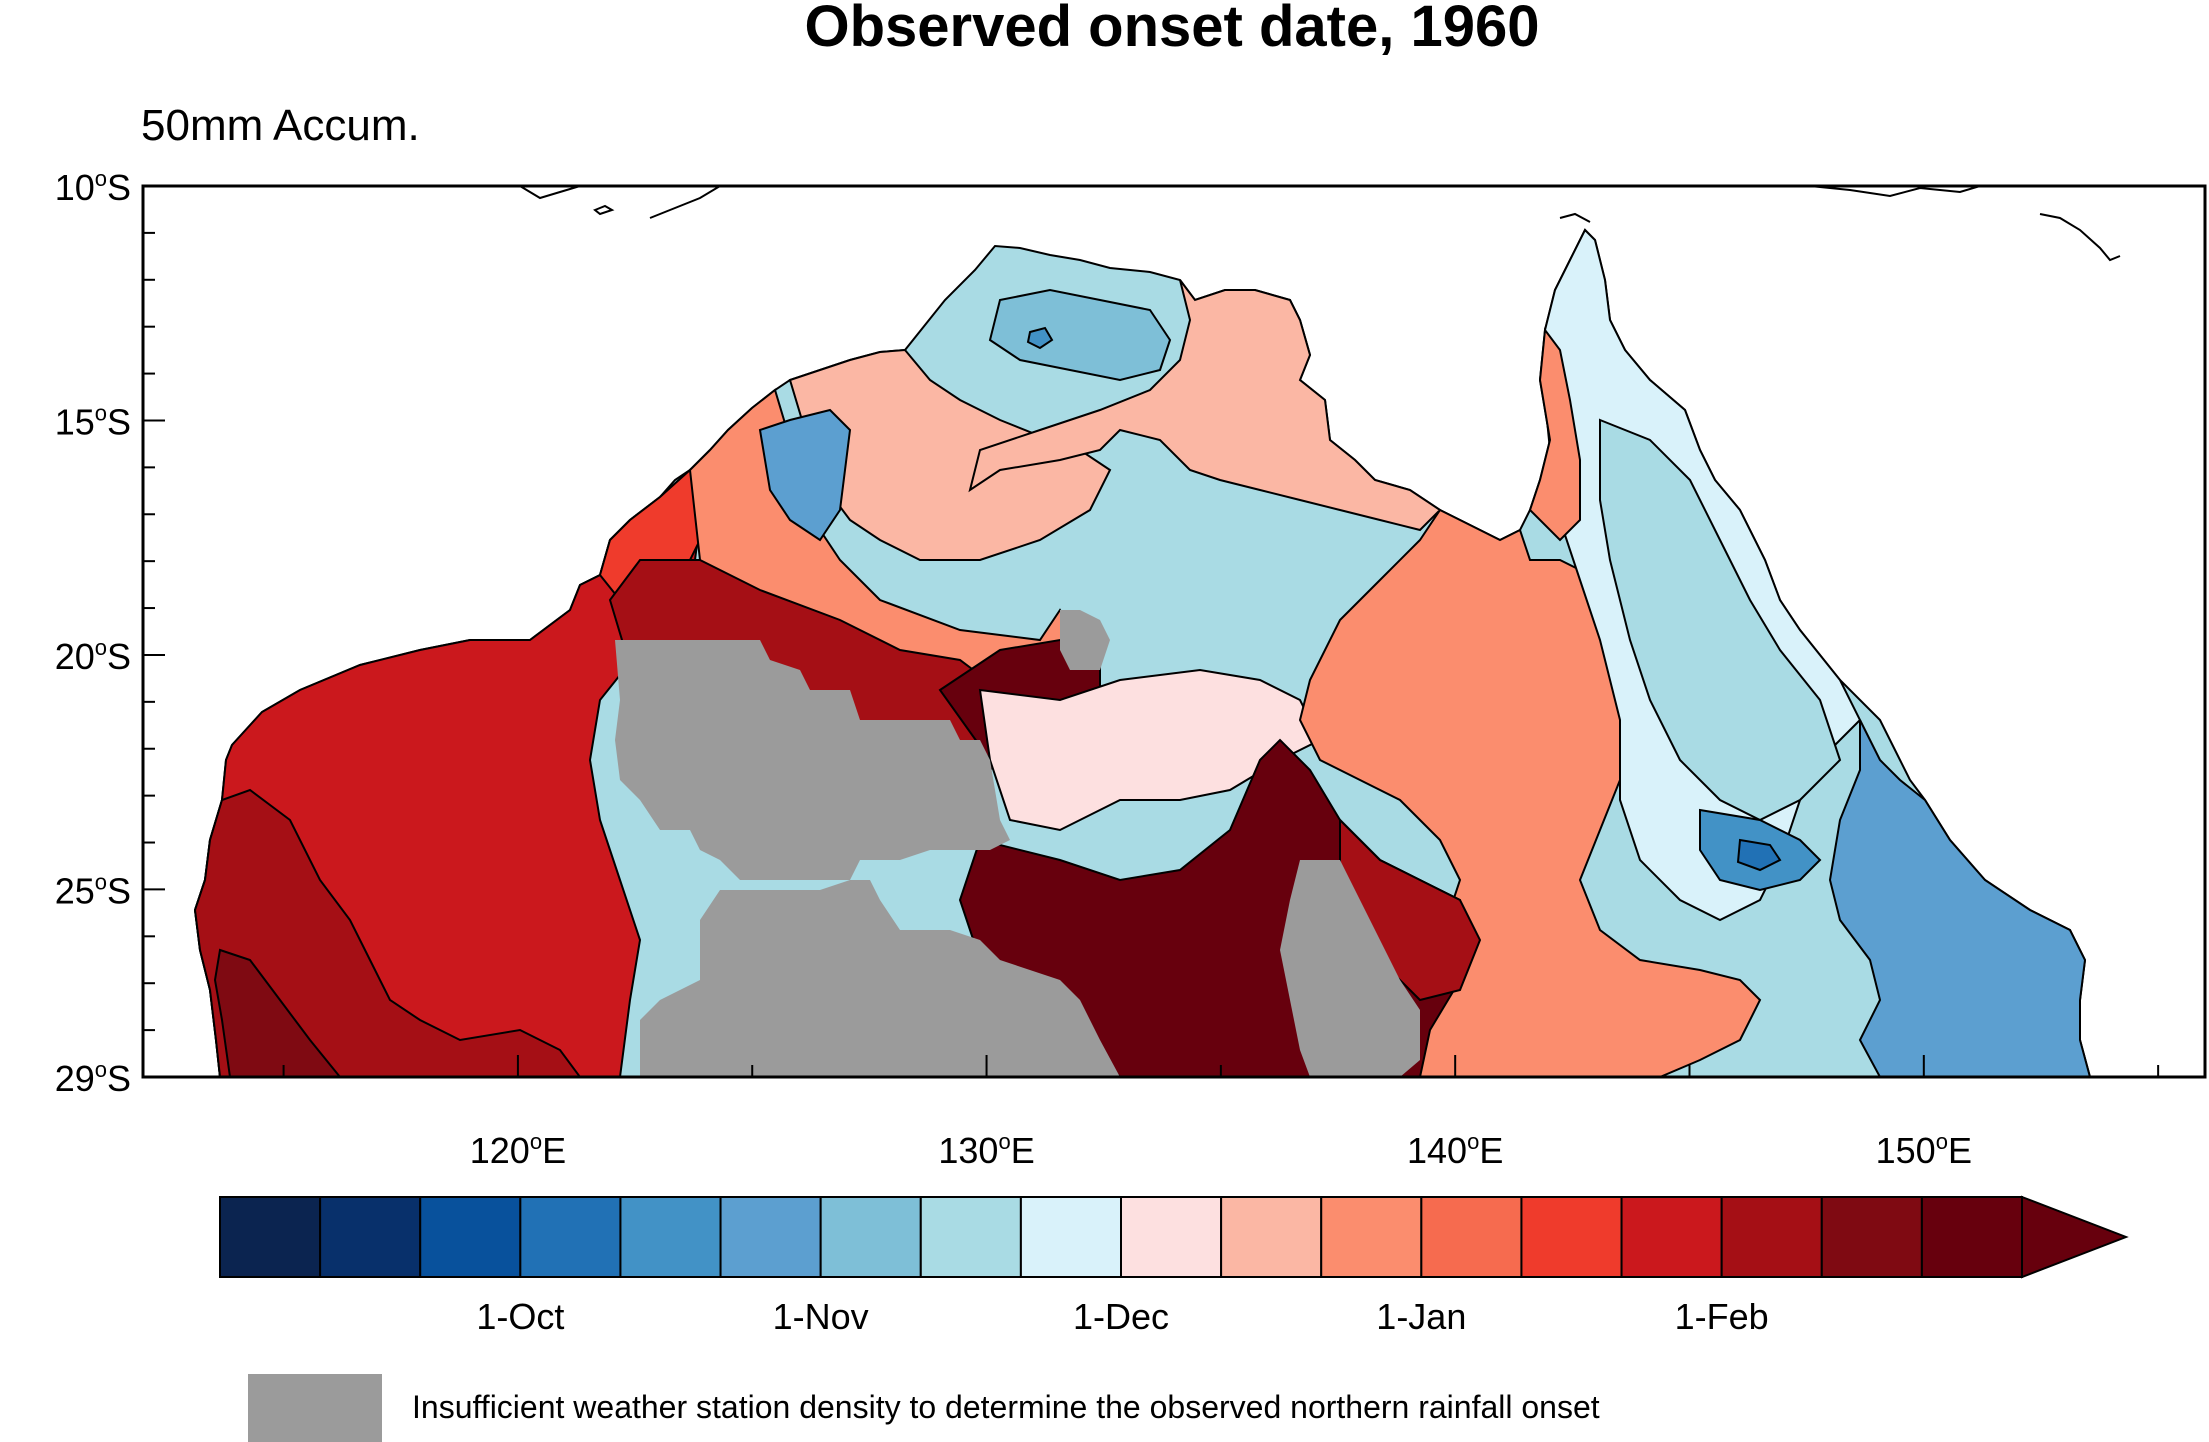 This screenshot has width=2209, height=1442. Describe the element at coordinates (1554, 434) in the screenshot. I see `field-gulf-salmon` at that location.